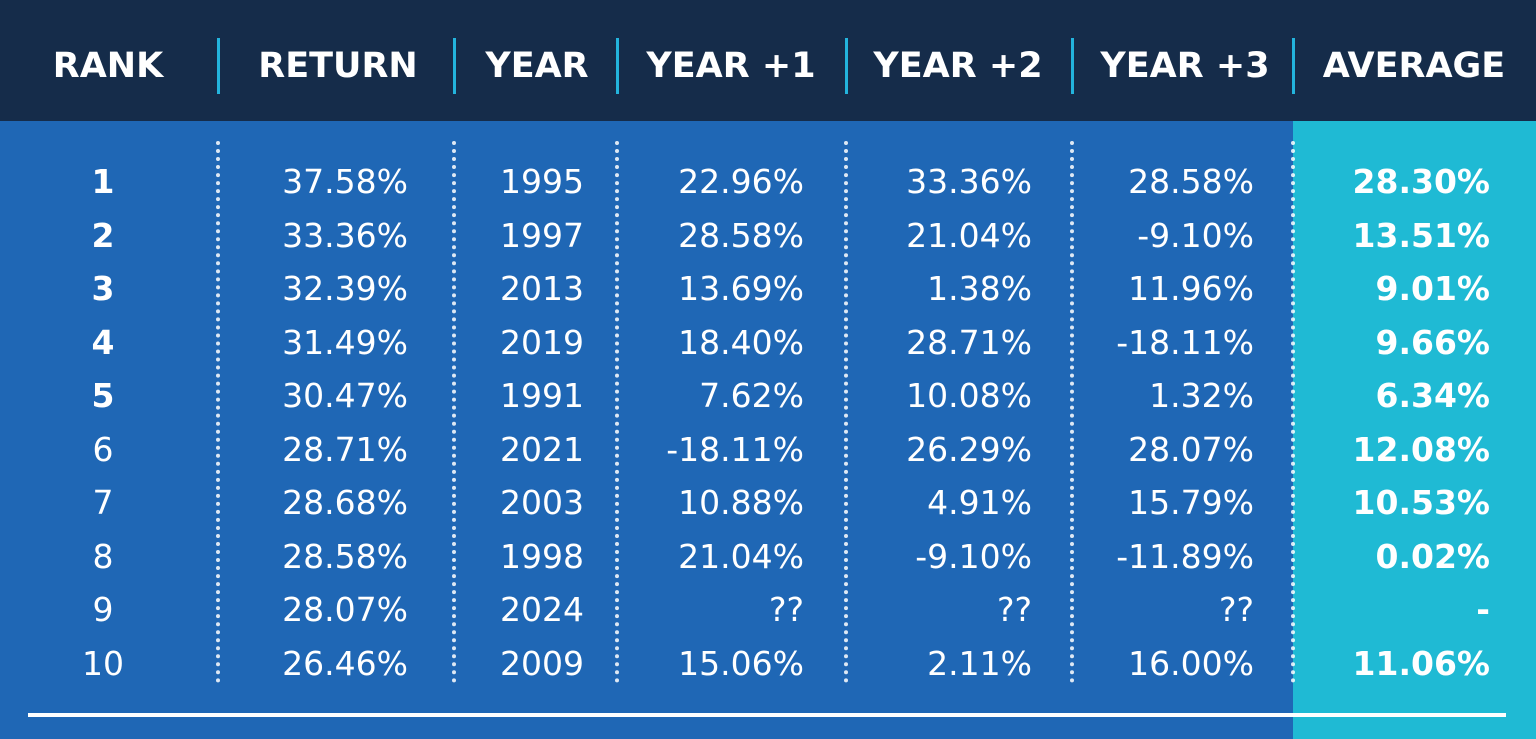 The width and height of the screenshot is (1536, 739). Describe the element at coordinates (542, 342) in the screenshot. I see `cell-year: 2019` at that location.